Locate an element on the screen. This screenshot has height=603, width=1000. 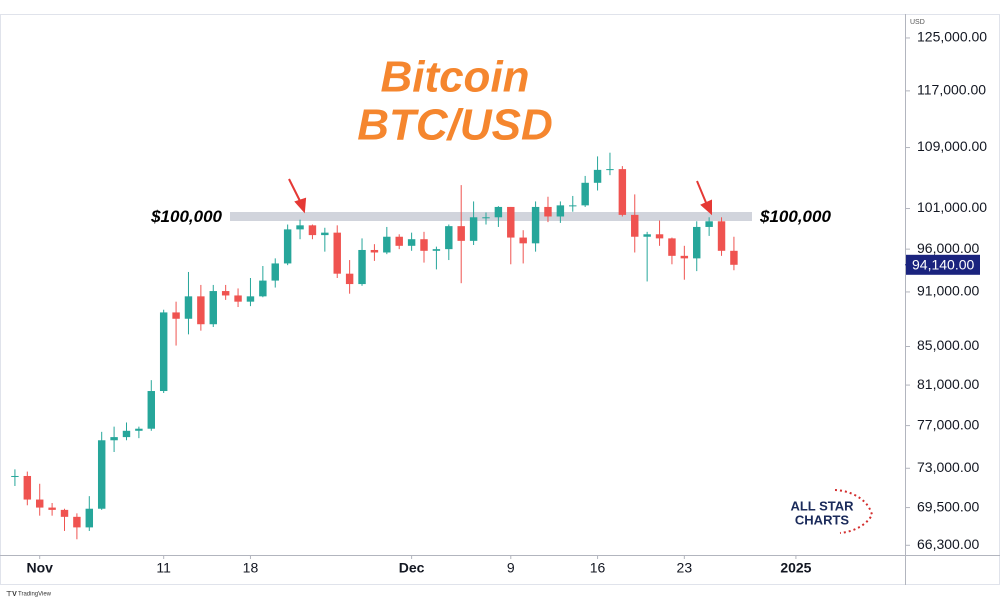
x-tick-label: 23 is located at coordinates (685, 568).